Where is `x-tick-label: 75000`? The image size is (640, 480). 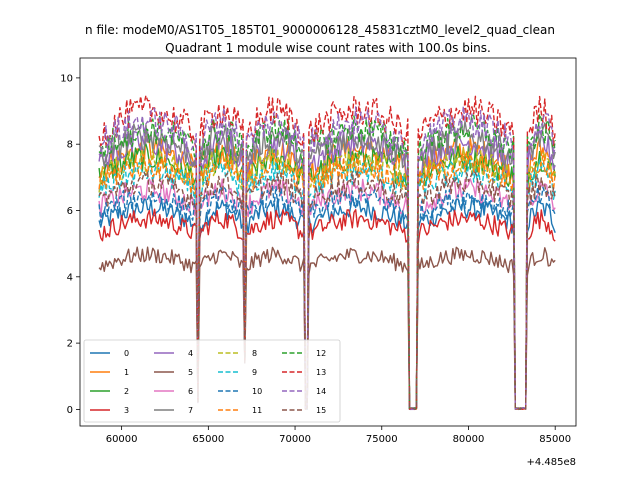 x-tick-label: 75000 is located at coordinates (382, 439).